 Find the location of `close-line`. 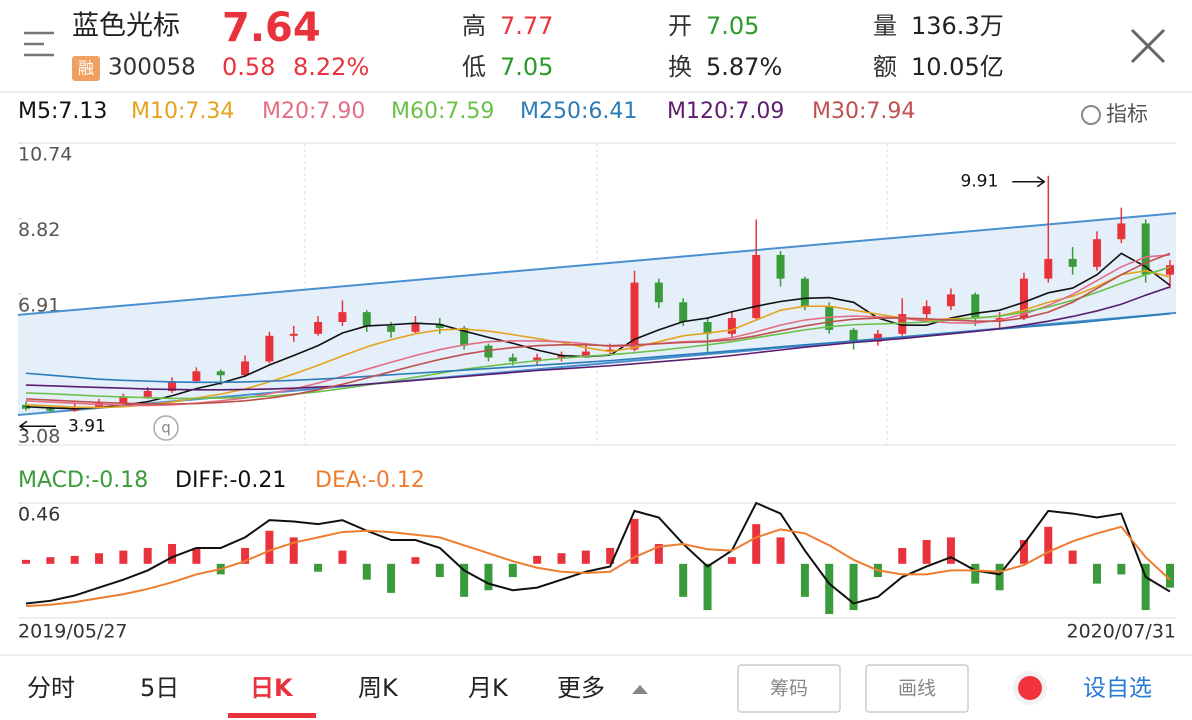

close-line is located at coordinates (1148, 46).